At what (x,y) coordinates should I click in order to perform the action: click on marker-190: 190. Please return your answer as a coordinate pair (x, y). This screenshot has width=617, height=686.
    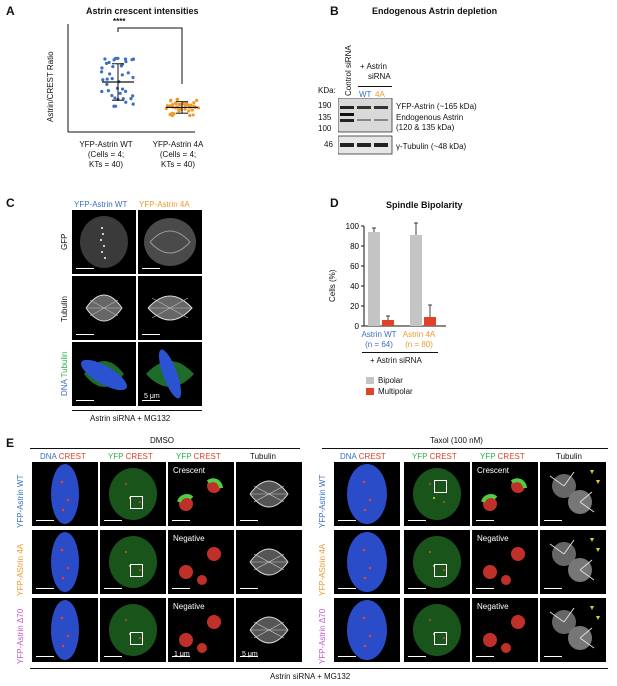
    Looking at the image, I should click on (325, 105).